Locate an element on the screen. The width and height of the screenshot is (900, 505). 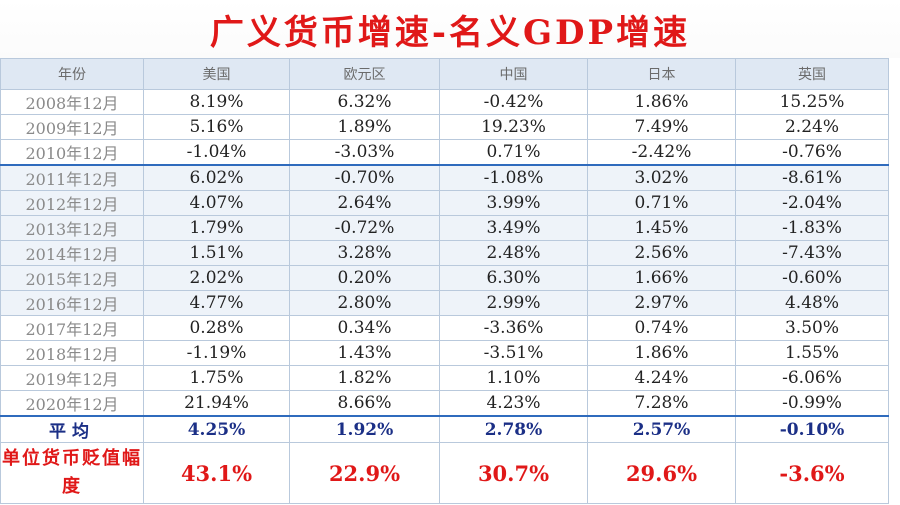
depreciation-label: 单位货币贬值幅度 is located at coordinates (72, 473).